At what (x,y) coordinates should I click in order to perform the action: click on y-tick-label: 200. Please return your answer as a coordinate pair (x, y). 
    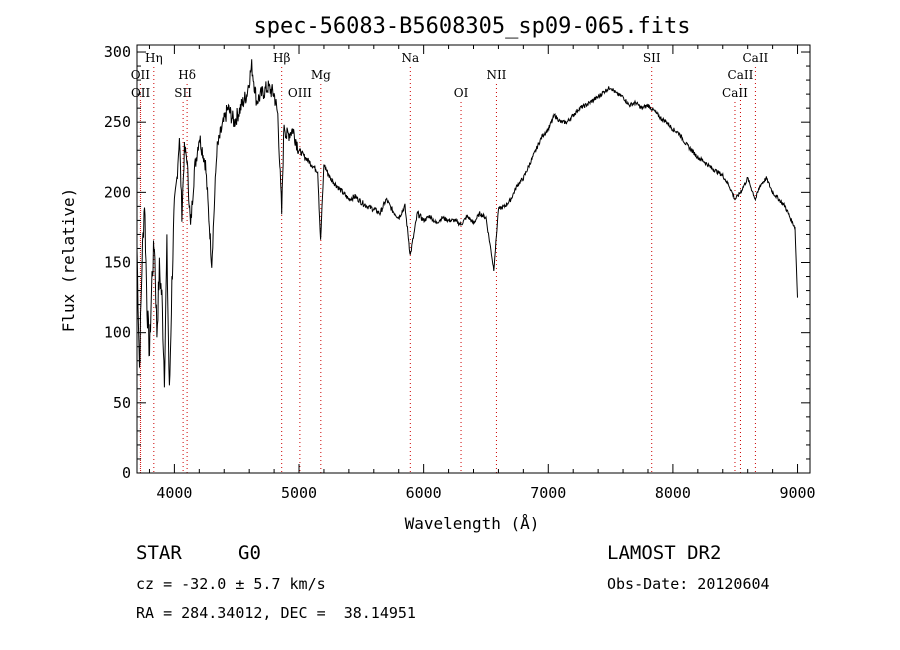
    Looking at the image, I should click on (117, 192).